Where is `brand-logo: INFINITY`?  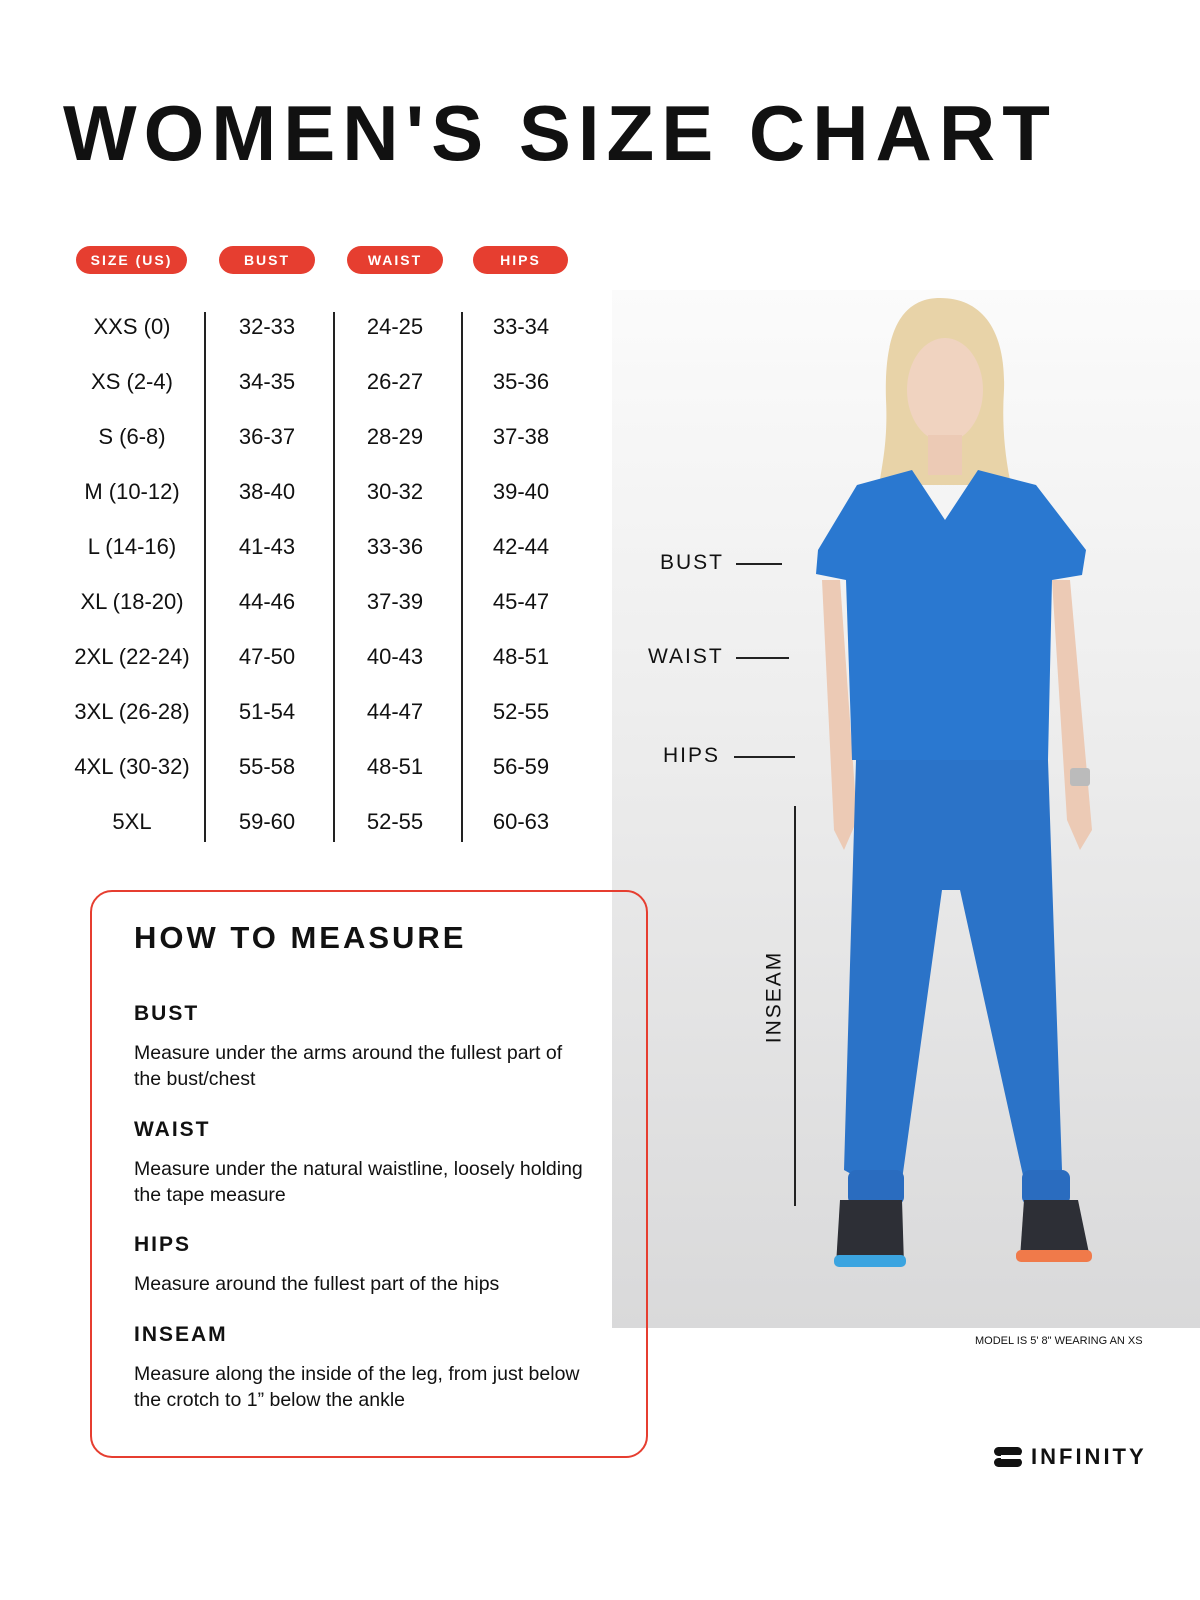 brand-logo: INFINITY is located at coordinates (1070, 1457).